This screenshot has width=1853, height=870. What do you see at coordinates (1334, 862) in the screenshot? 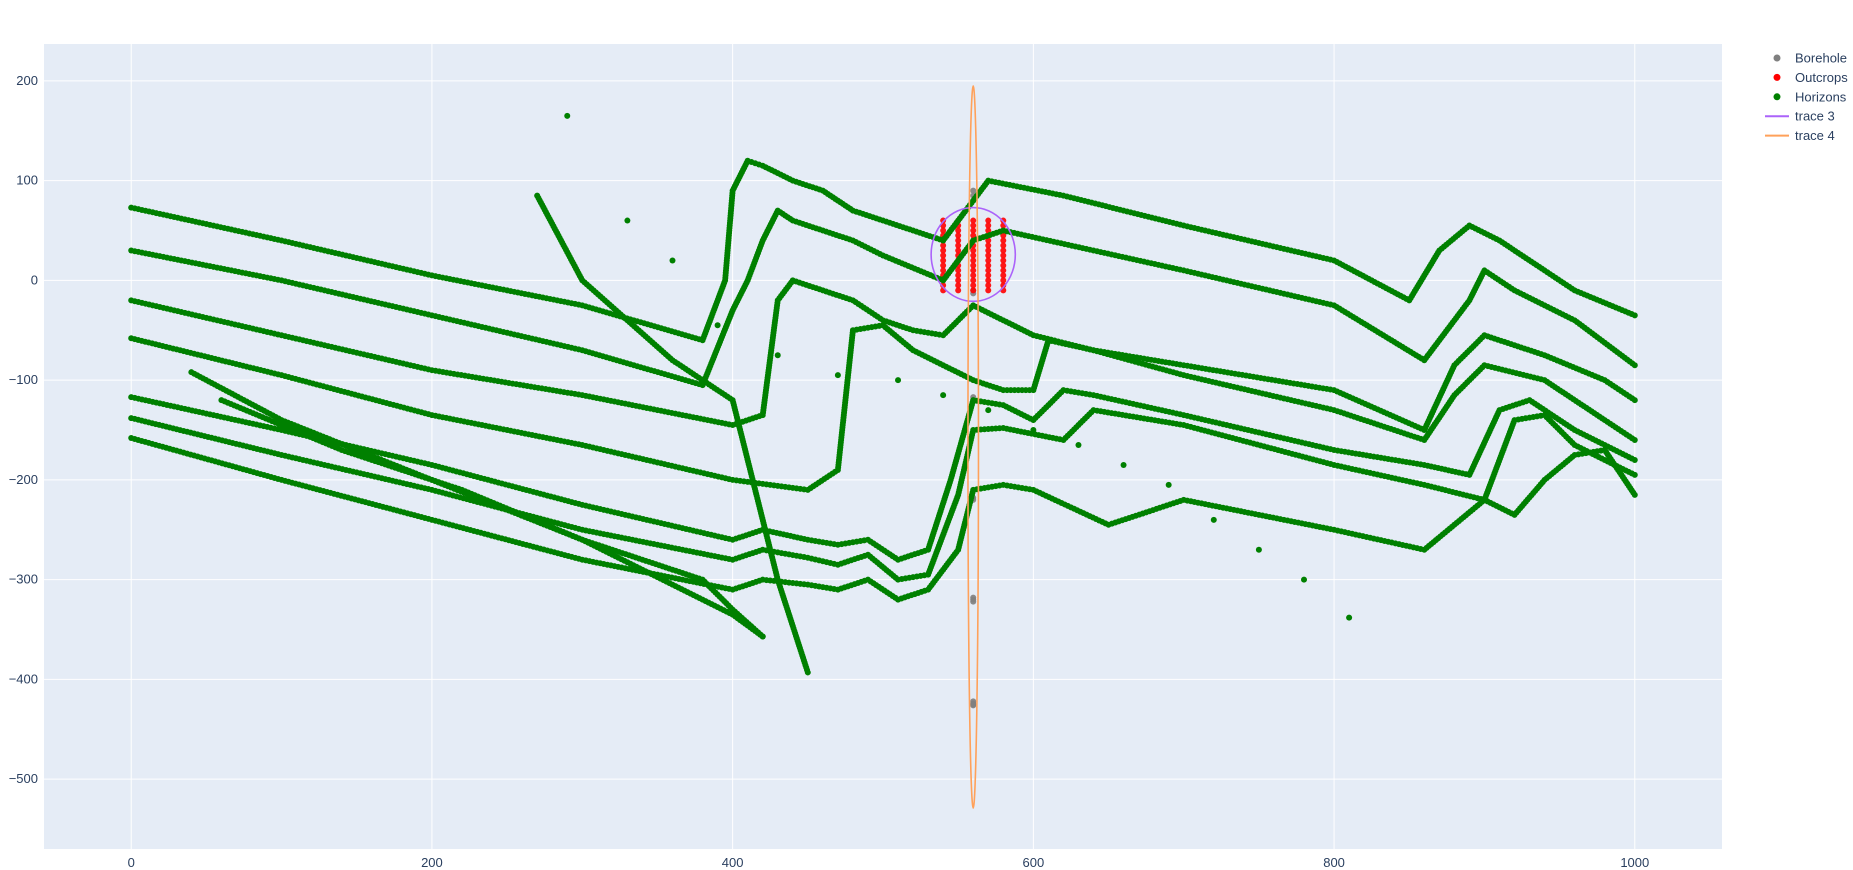
I see `x-tick-label: 800` at bounding box center [1334, 862].